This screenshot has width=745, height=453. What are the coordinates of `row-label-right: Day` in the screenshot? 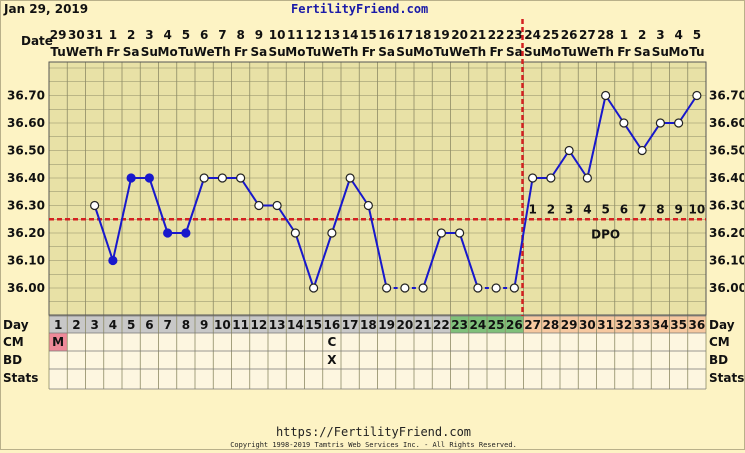 It's located at (722, 325).